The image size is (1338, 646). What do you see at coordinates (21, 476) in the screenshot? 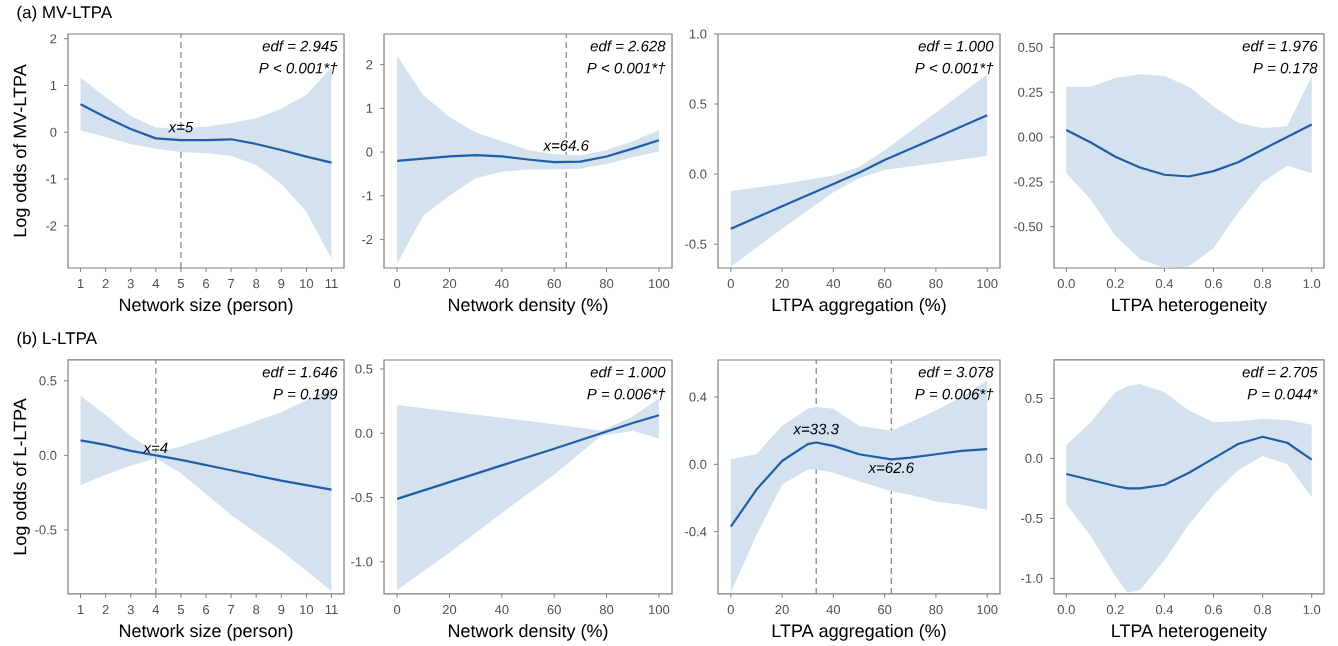
I see `y-axis-title: Log odds of L-LTPA` at bounding box center [21, 476].